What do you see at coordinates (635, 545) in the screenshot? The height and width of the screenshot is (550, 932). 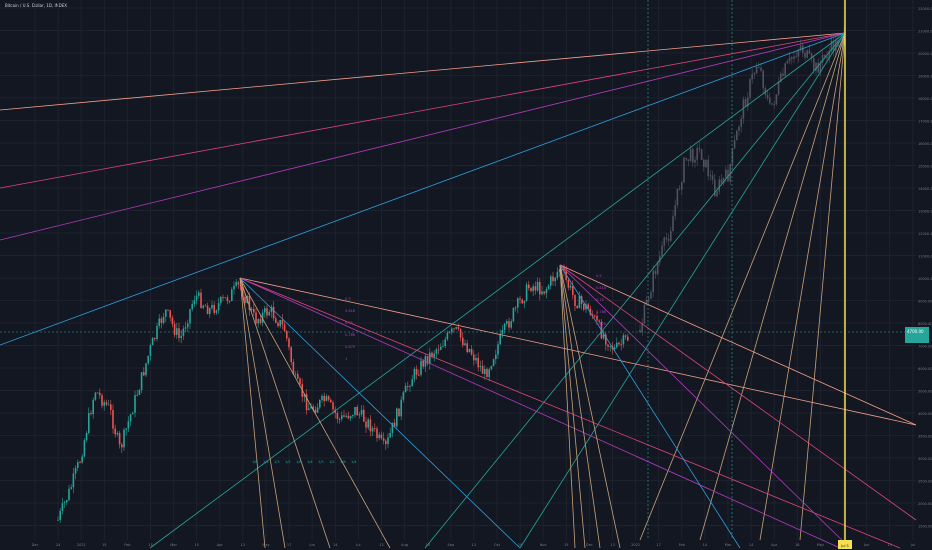 I see `x-tick-label: 2022` at bounding box center [635, 545].